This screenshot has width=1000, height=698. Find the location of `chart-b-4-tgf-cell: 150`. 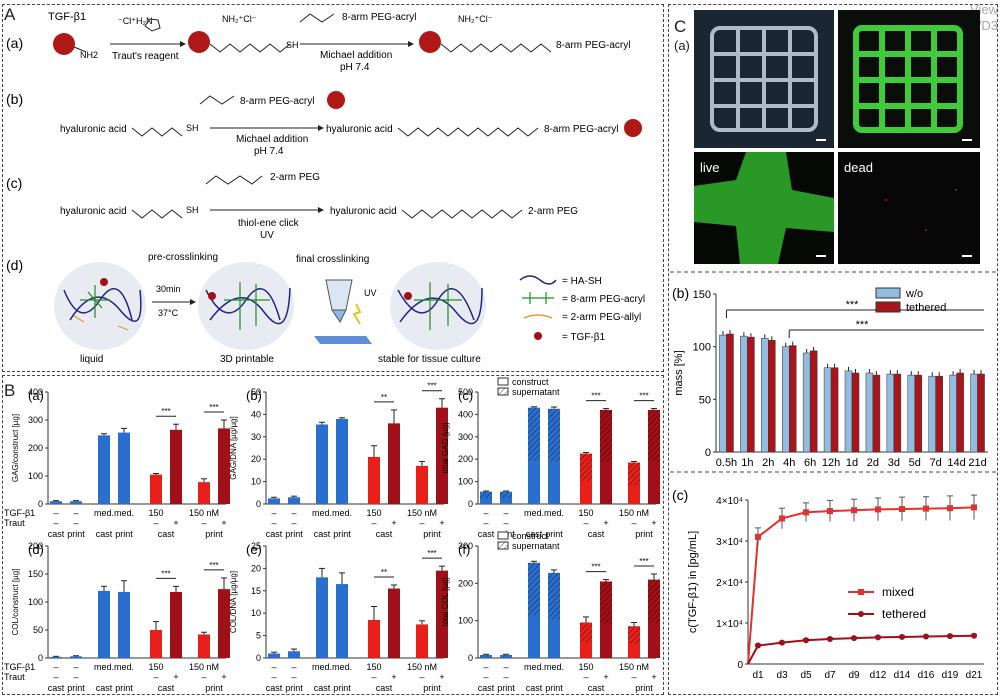

chart-b-4-tgf-cell: 150 is located at coordinates (373, 667).